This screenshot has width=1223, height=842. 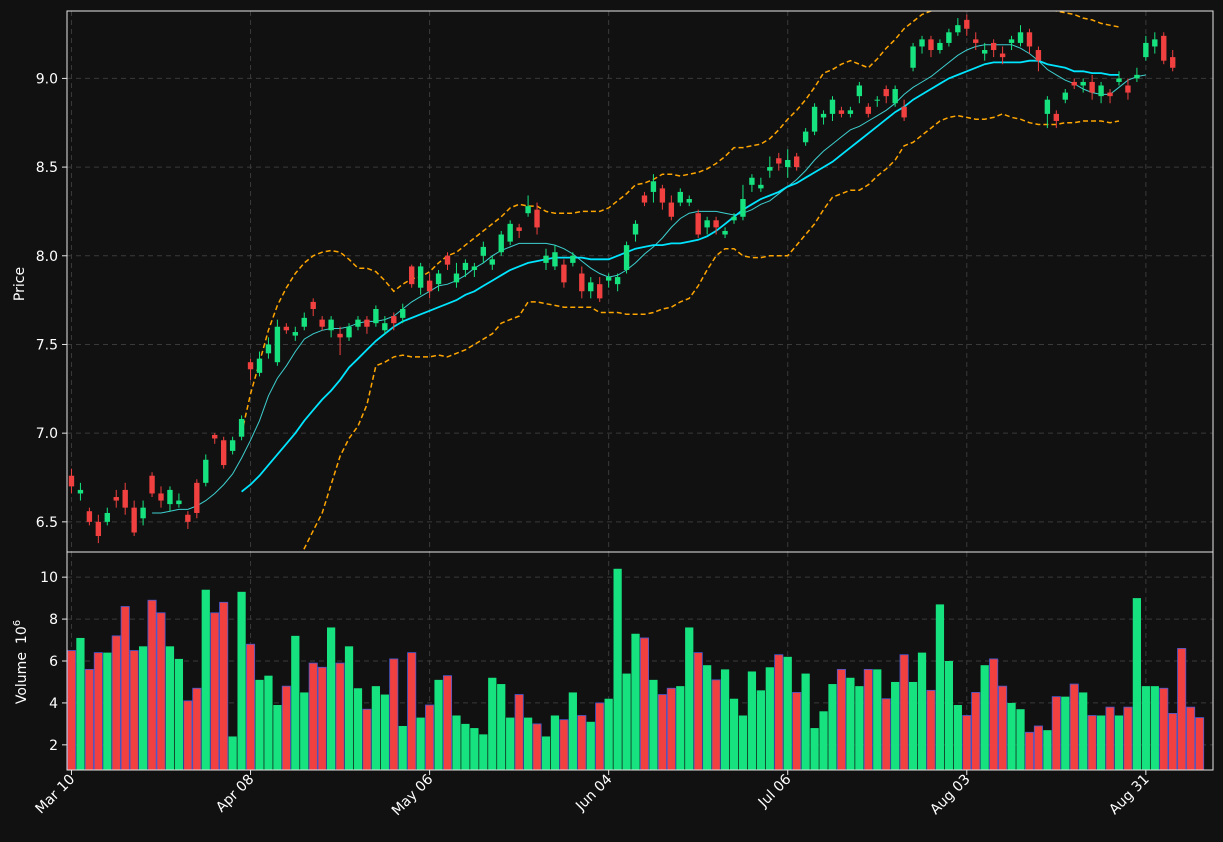 What do you see at coordinates (51, 412) in the screenshot?
I see `y-tick-labels: 6.5 7.0 7.5 8.0 8.5 9.0 2 4 6 8 10` at bounding box center [51, 412].